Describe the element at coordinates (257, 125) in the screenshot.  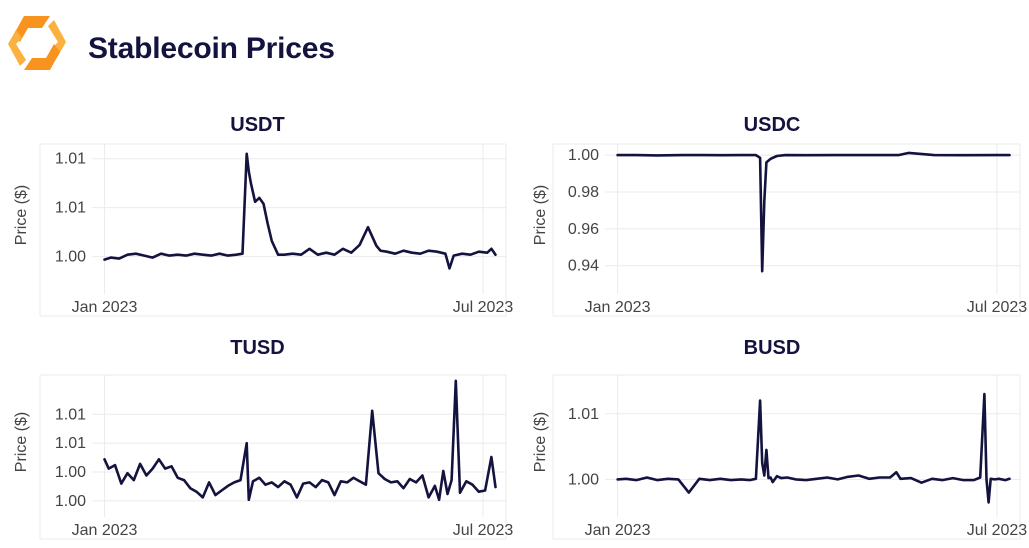
I see `chart-title: USDT` at that location.